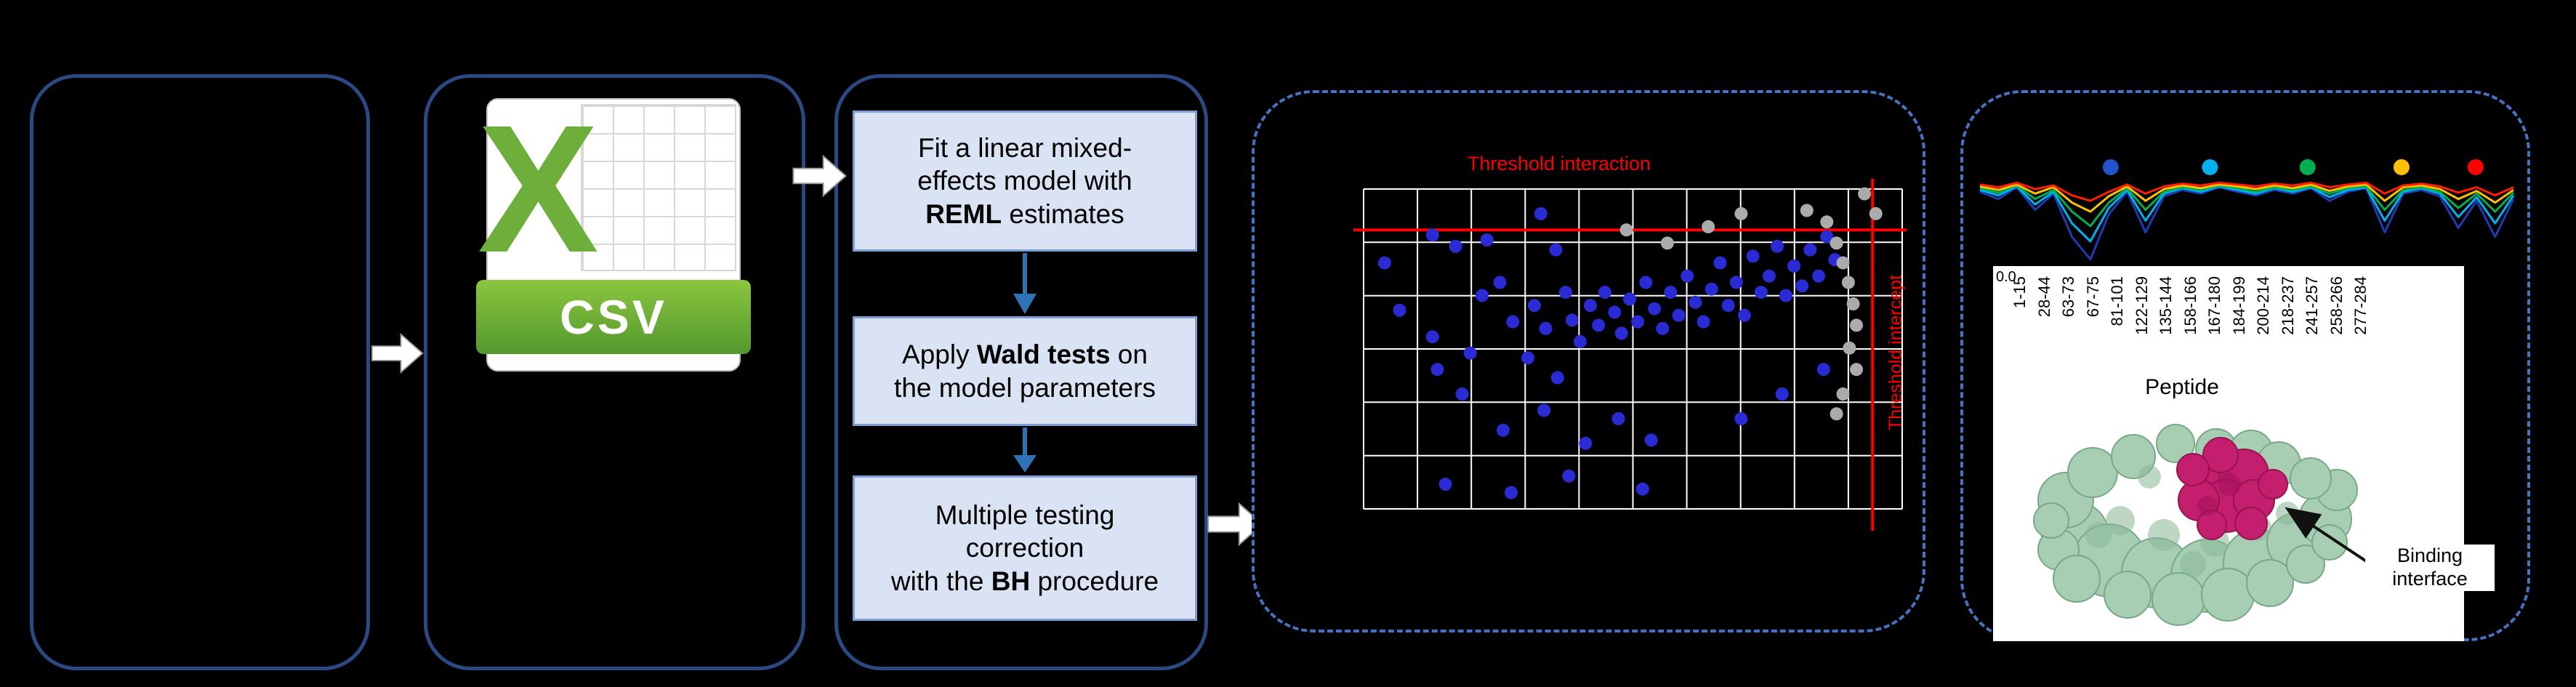 This screenshot has height=687, width=2576. Describe the element at coordinates (2166, 305) in the screenshot. I see `peptide-axis-label: 135-144` at that location.